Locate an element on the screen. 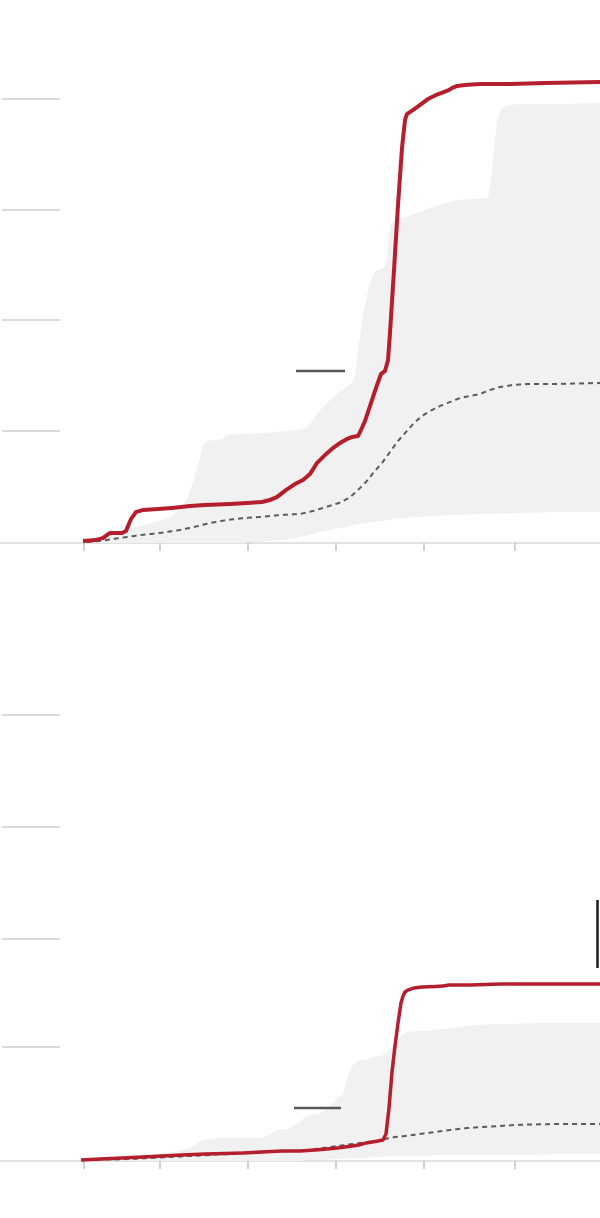 The image size is (600, 1218). reported-line is located at coordinates (340, 1072).